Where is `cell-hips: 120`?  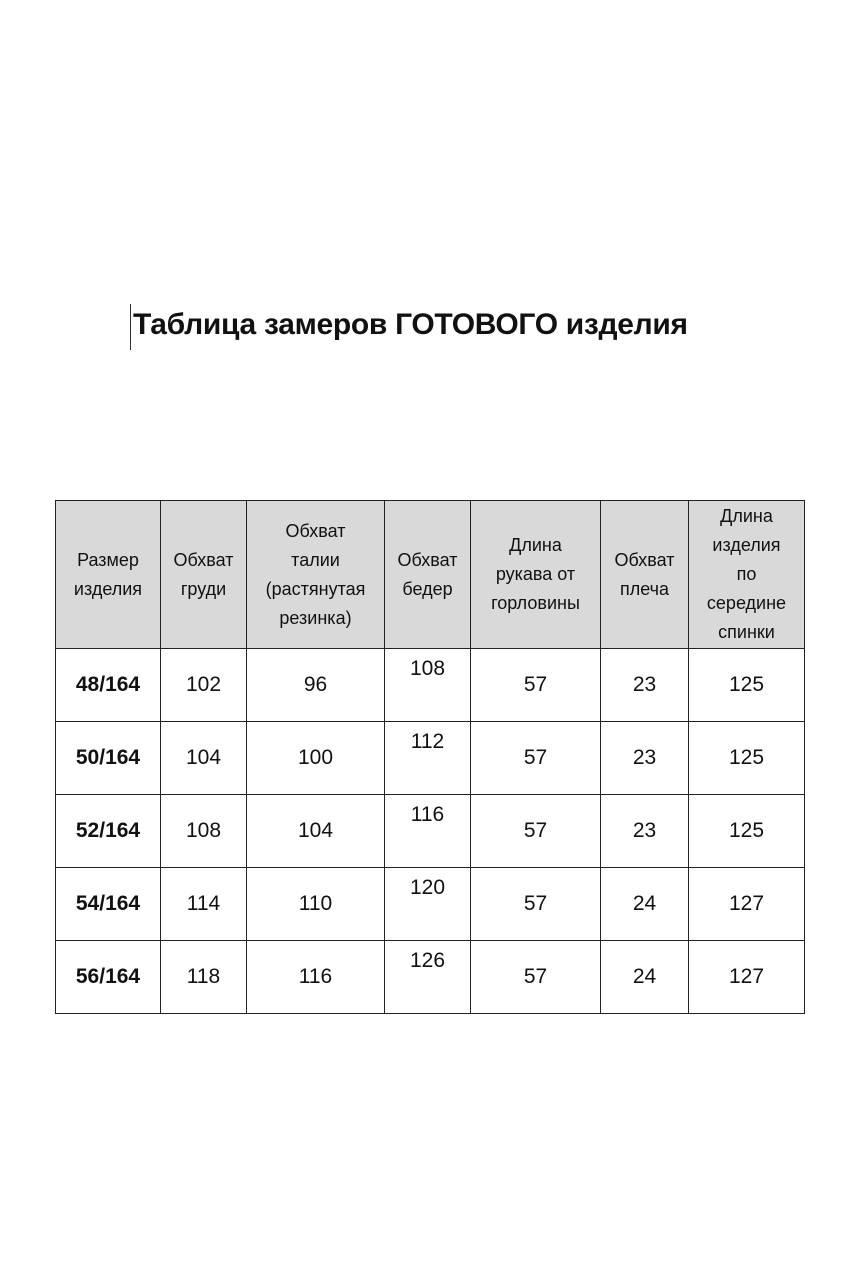 cell-hips: 120 is located at coordinates (427, 904).